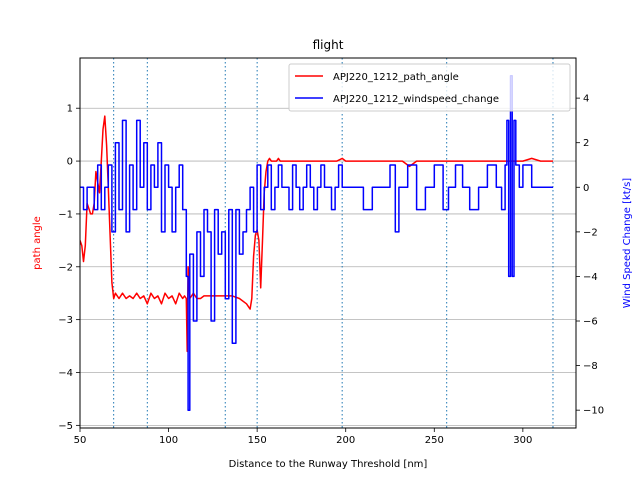 Image resolution: width=640 pixels, height=480 pixels. What do you see at coordinates (257, 440) in the screenshot?
I see `x-tick-label: 150` at bounding box center [257, 440].